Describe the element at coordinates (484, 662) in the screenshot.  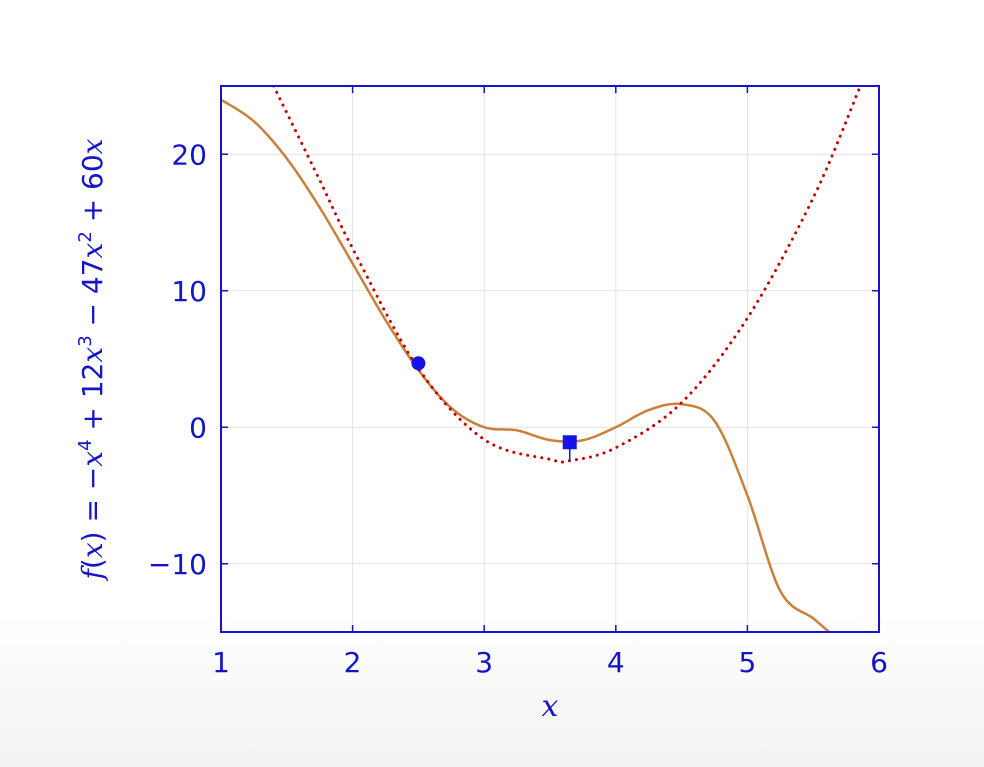
I see `x-tick-label: 3` at that location.